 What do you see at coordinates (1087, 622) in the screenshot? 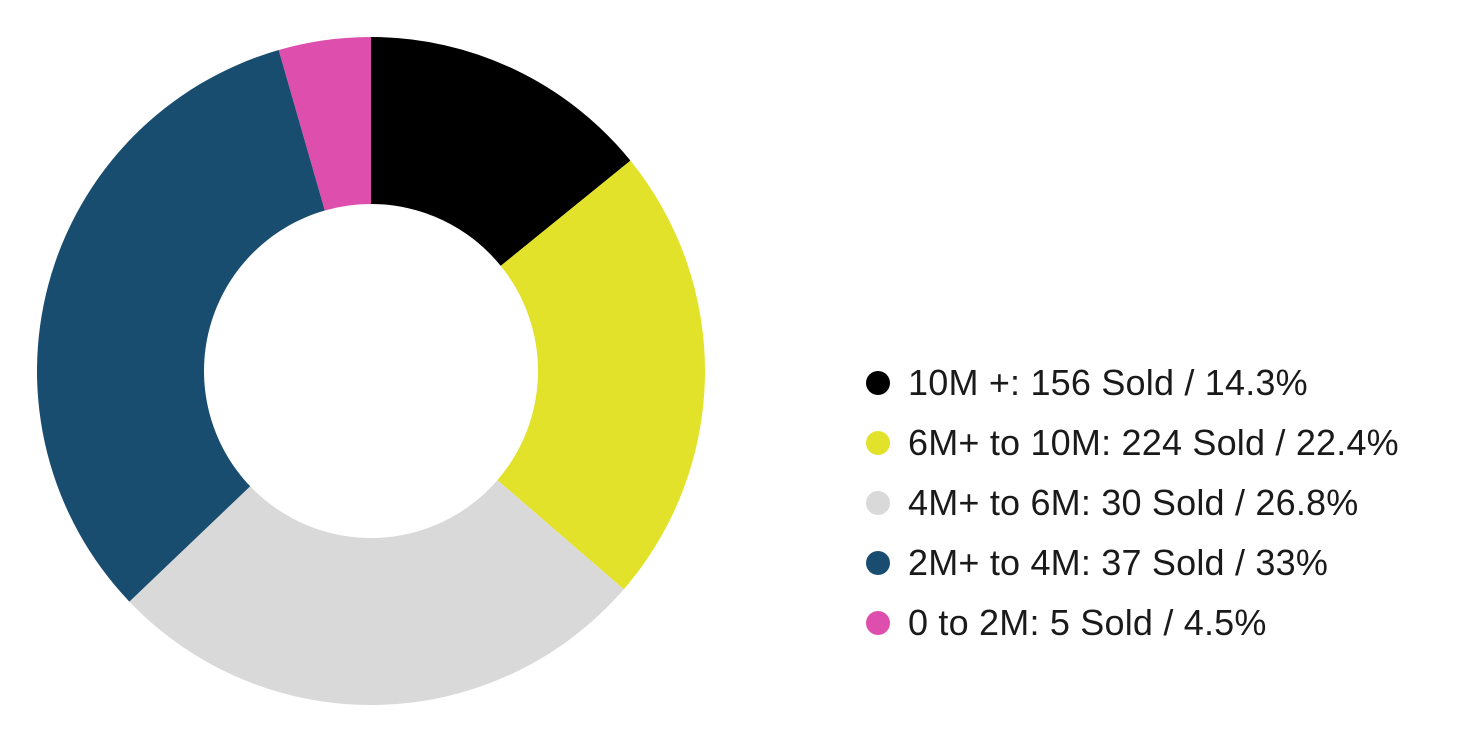
I see `legend-label: 0 to 2M: 5 Sold / 4.5%` at bounding box center [1087, 622].